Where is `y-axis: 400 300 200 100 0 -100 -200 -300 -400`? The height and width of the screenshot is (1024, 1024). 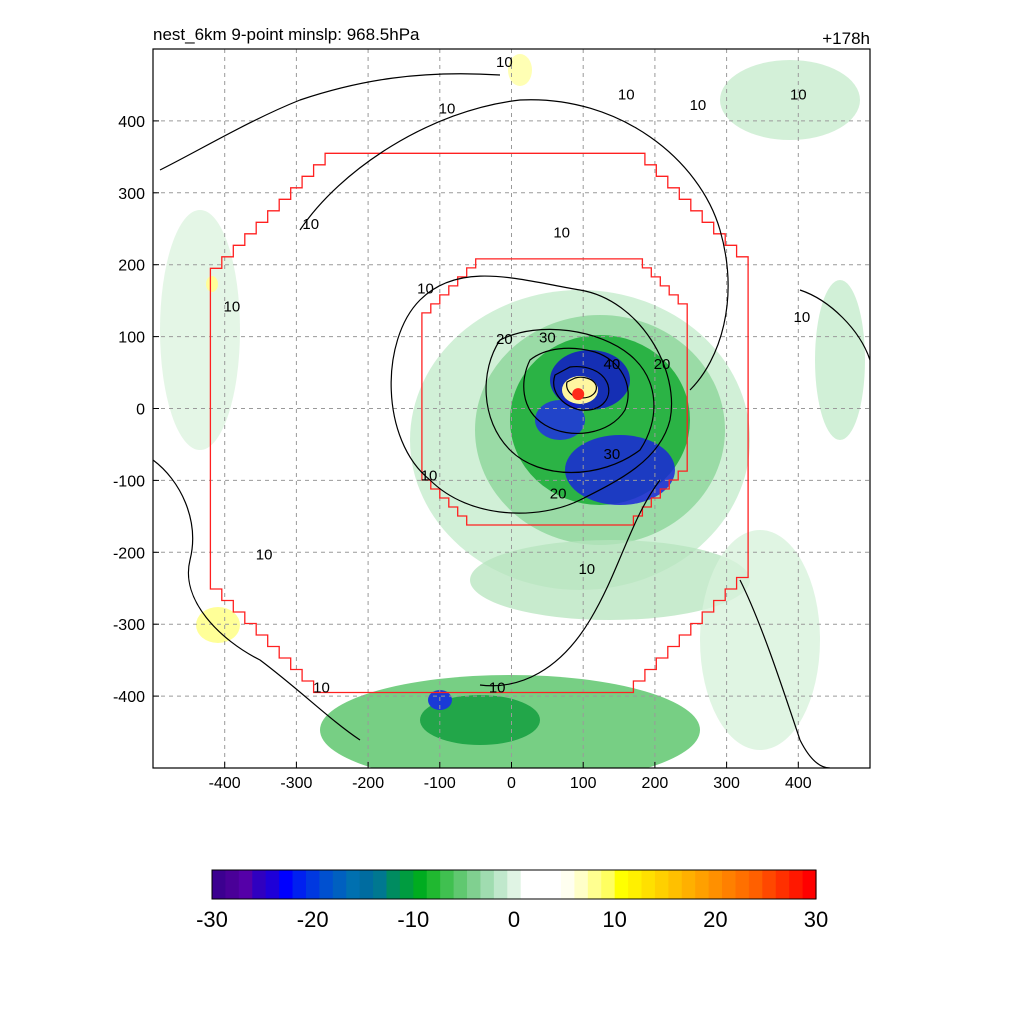 y-axis: 400 300 200 100 0 -100 -200 -300 -400 is located at coordinates (136, 410).